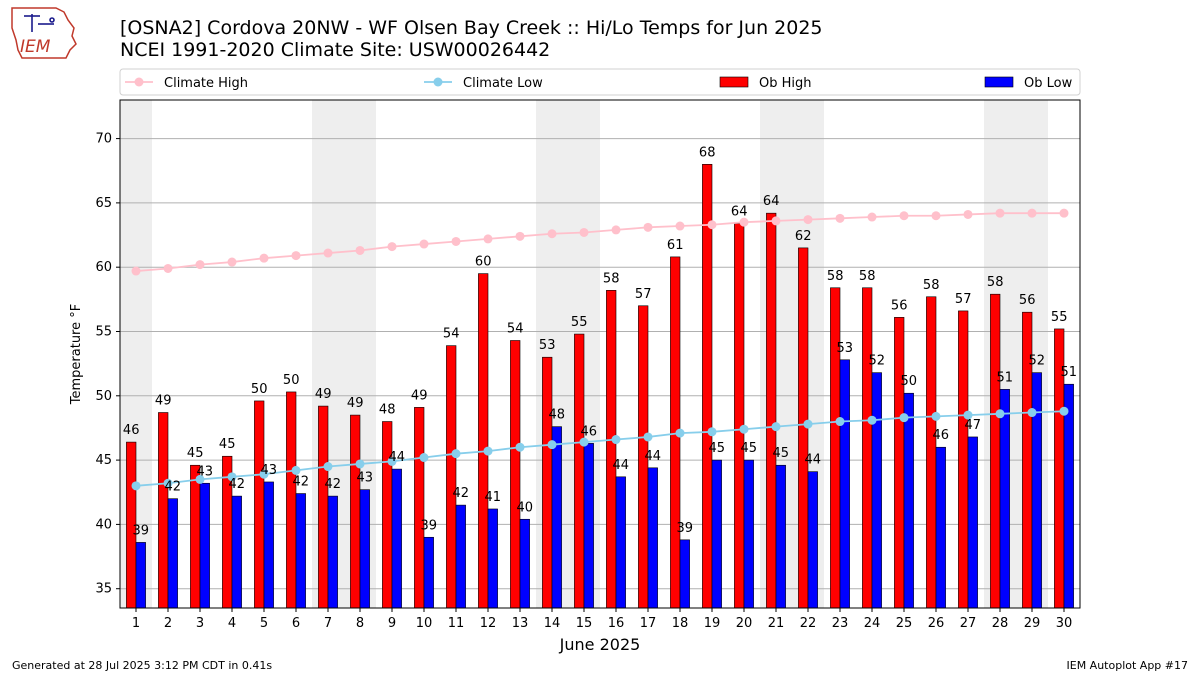 The width and height of the screenshot is (1200, 675). What do you see at coordinates (360, 623) in the screenshot?
I see `x-tick-label: 8` at bounding box center [360, 623].